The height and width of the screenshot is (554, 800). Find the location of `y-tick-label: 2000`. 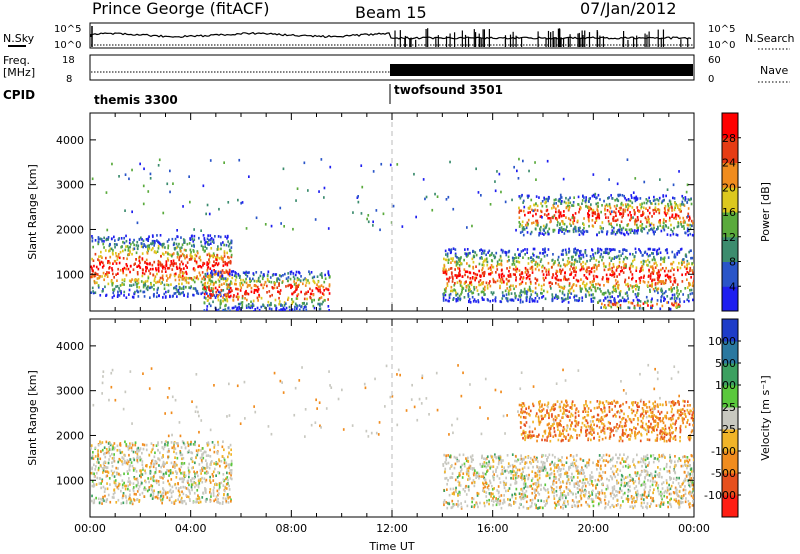

y-tick-label: 2000 is located at coordinates (70, 229).